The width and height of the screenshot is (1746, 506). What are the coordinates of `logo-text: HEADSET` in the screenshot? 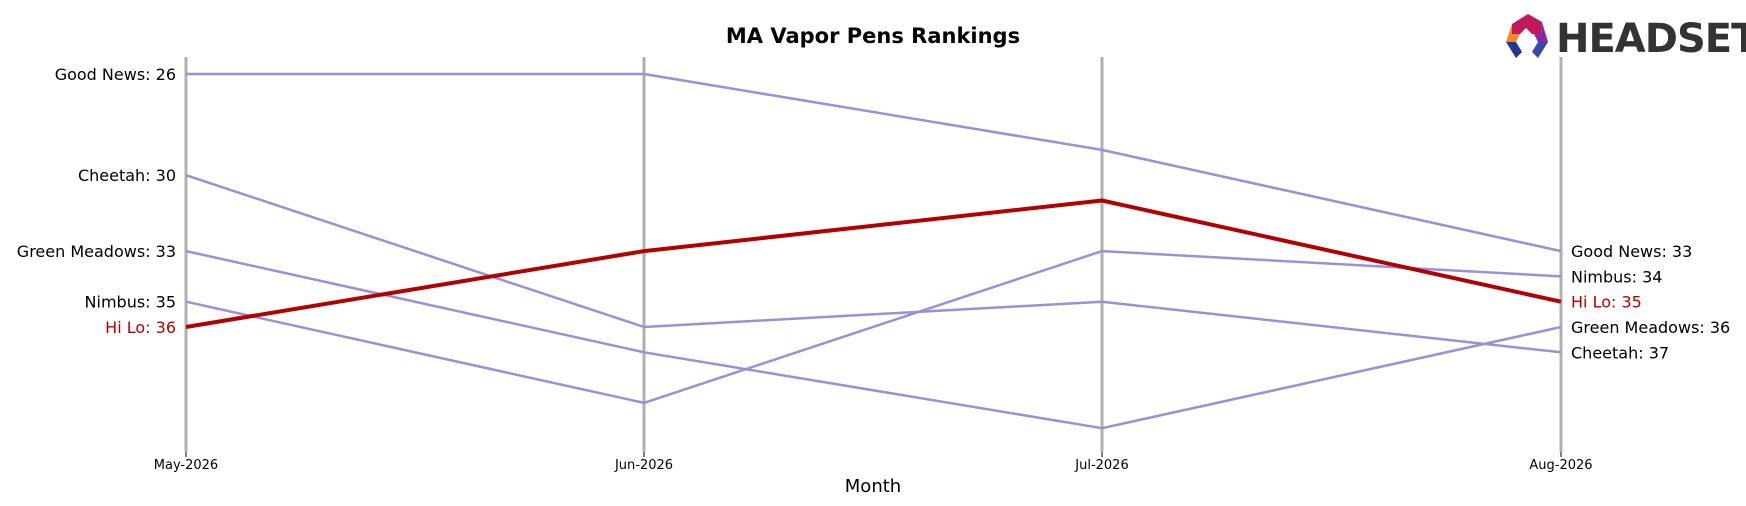 It's located at (1651, 39).